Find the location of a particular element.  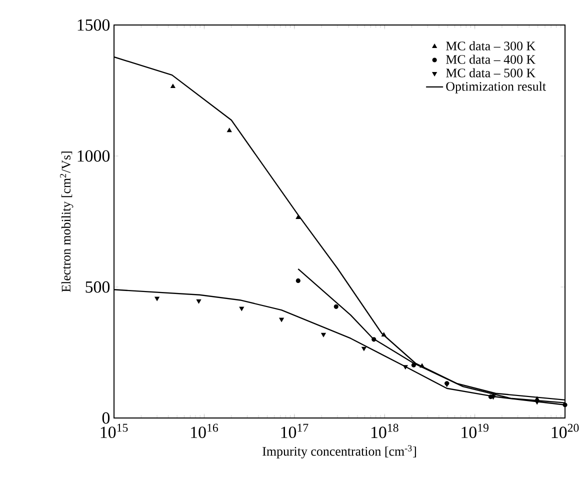

legend-label: MC data – 400 K is located at coordinates (491, 59).